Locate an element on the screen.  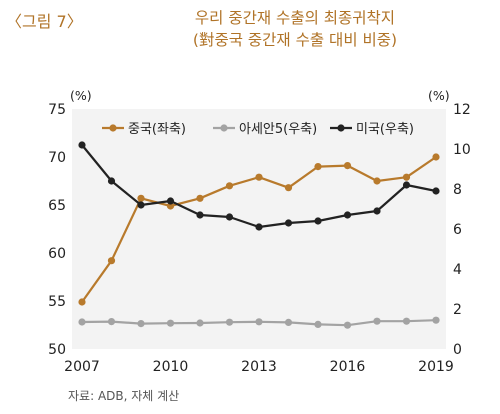
left-axis-tick-label: 75 is located at coordinates (57, 110).